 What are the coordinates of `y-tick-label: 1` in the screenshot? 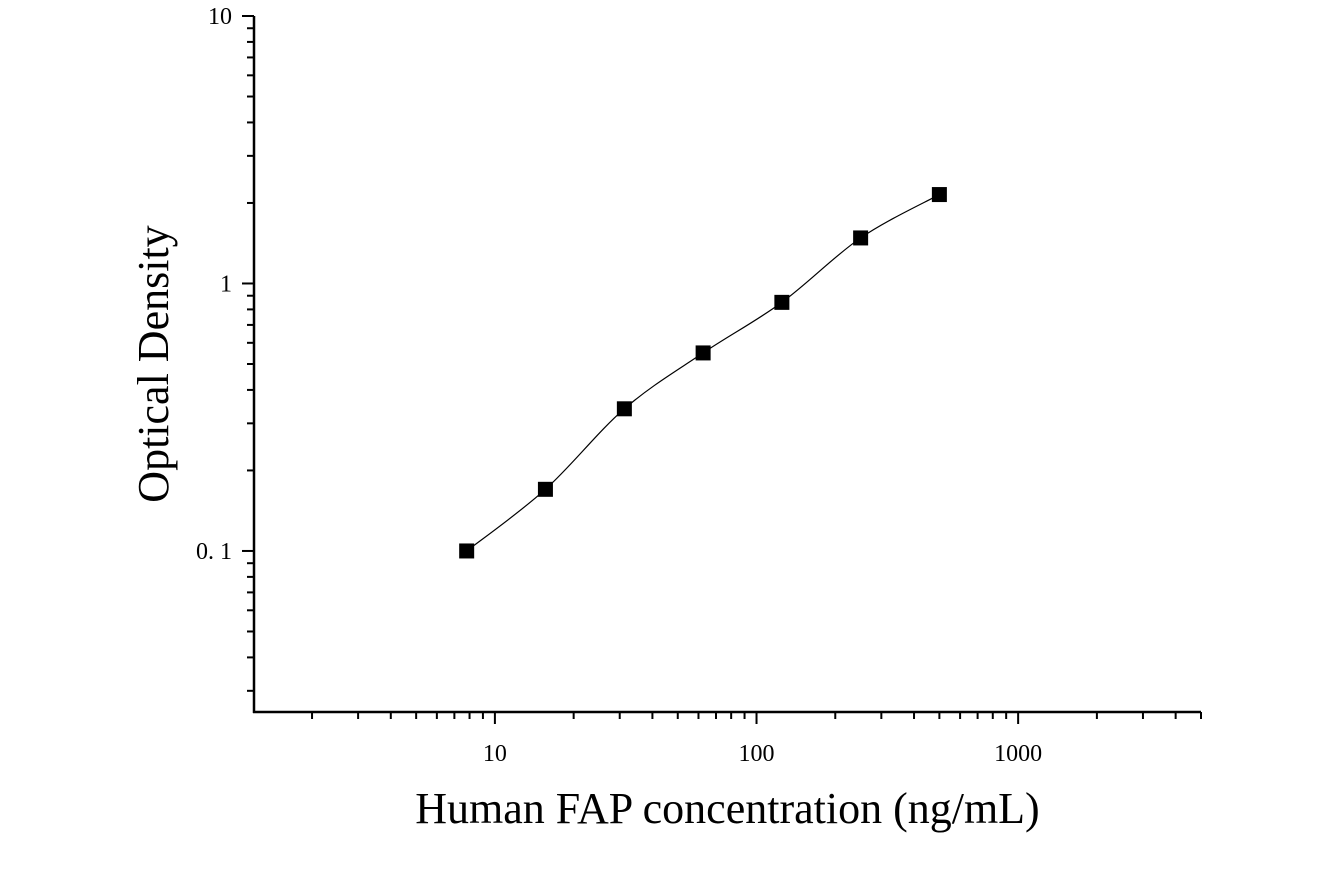 It's located at (226, 284).